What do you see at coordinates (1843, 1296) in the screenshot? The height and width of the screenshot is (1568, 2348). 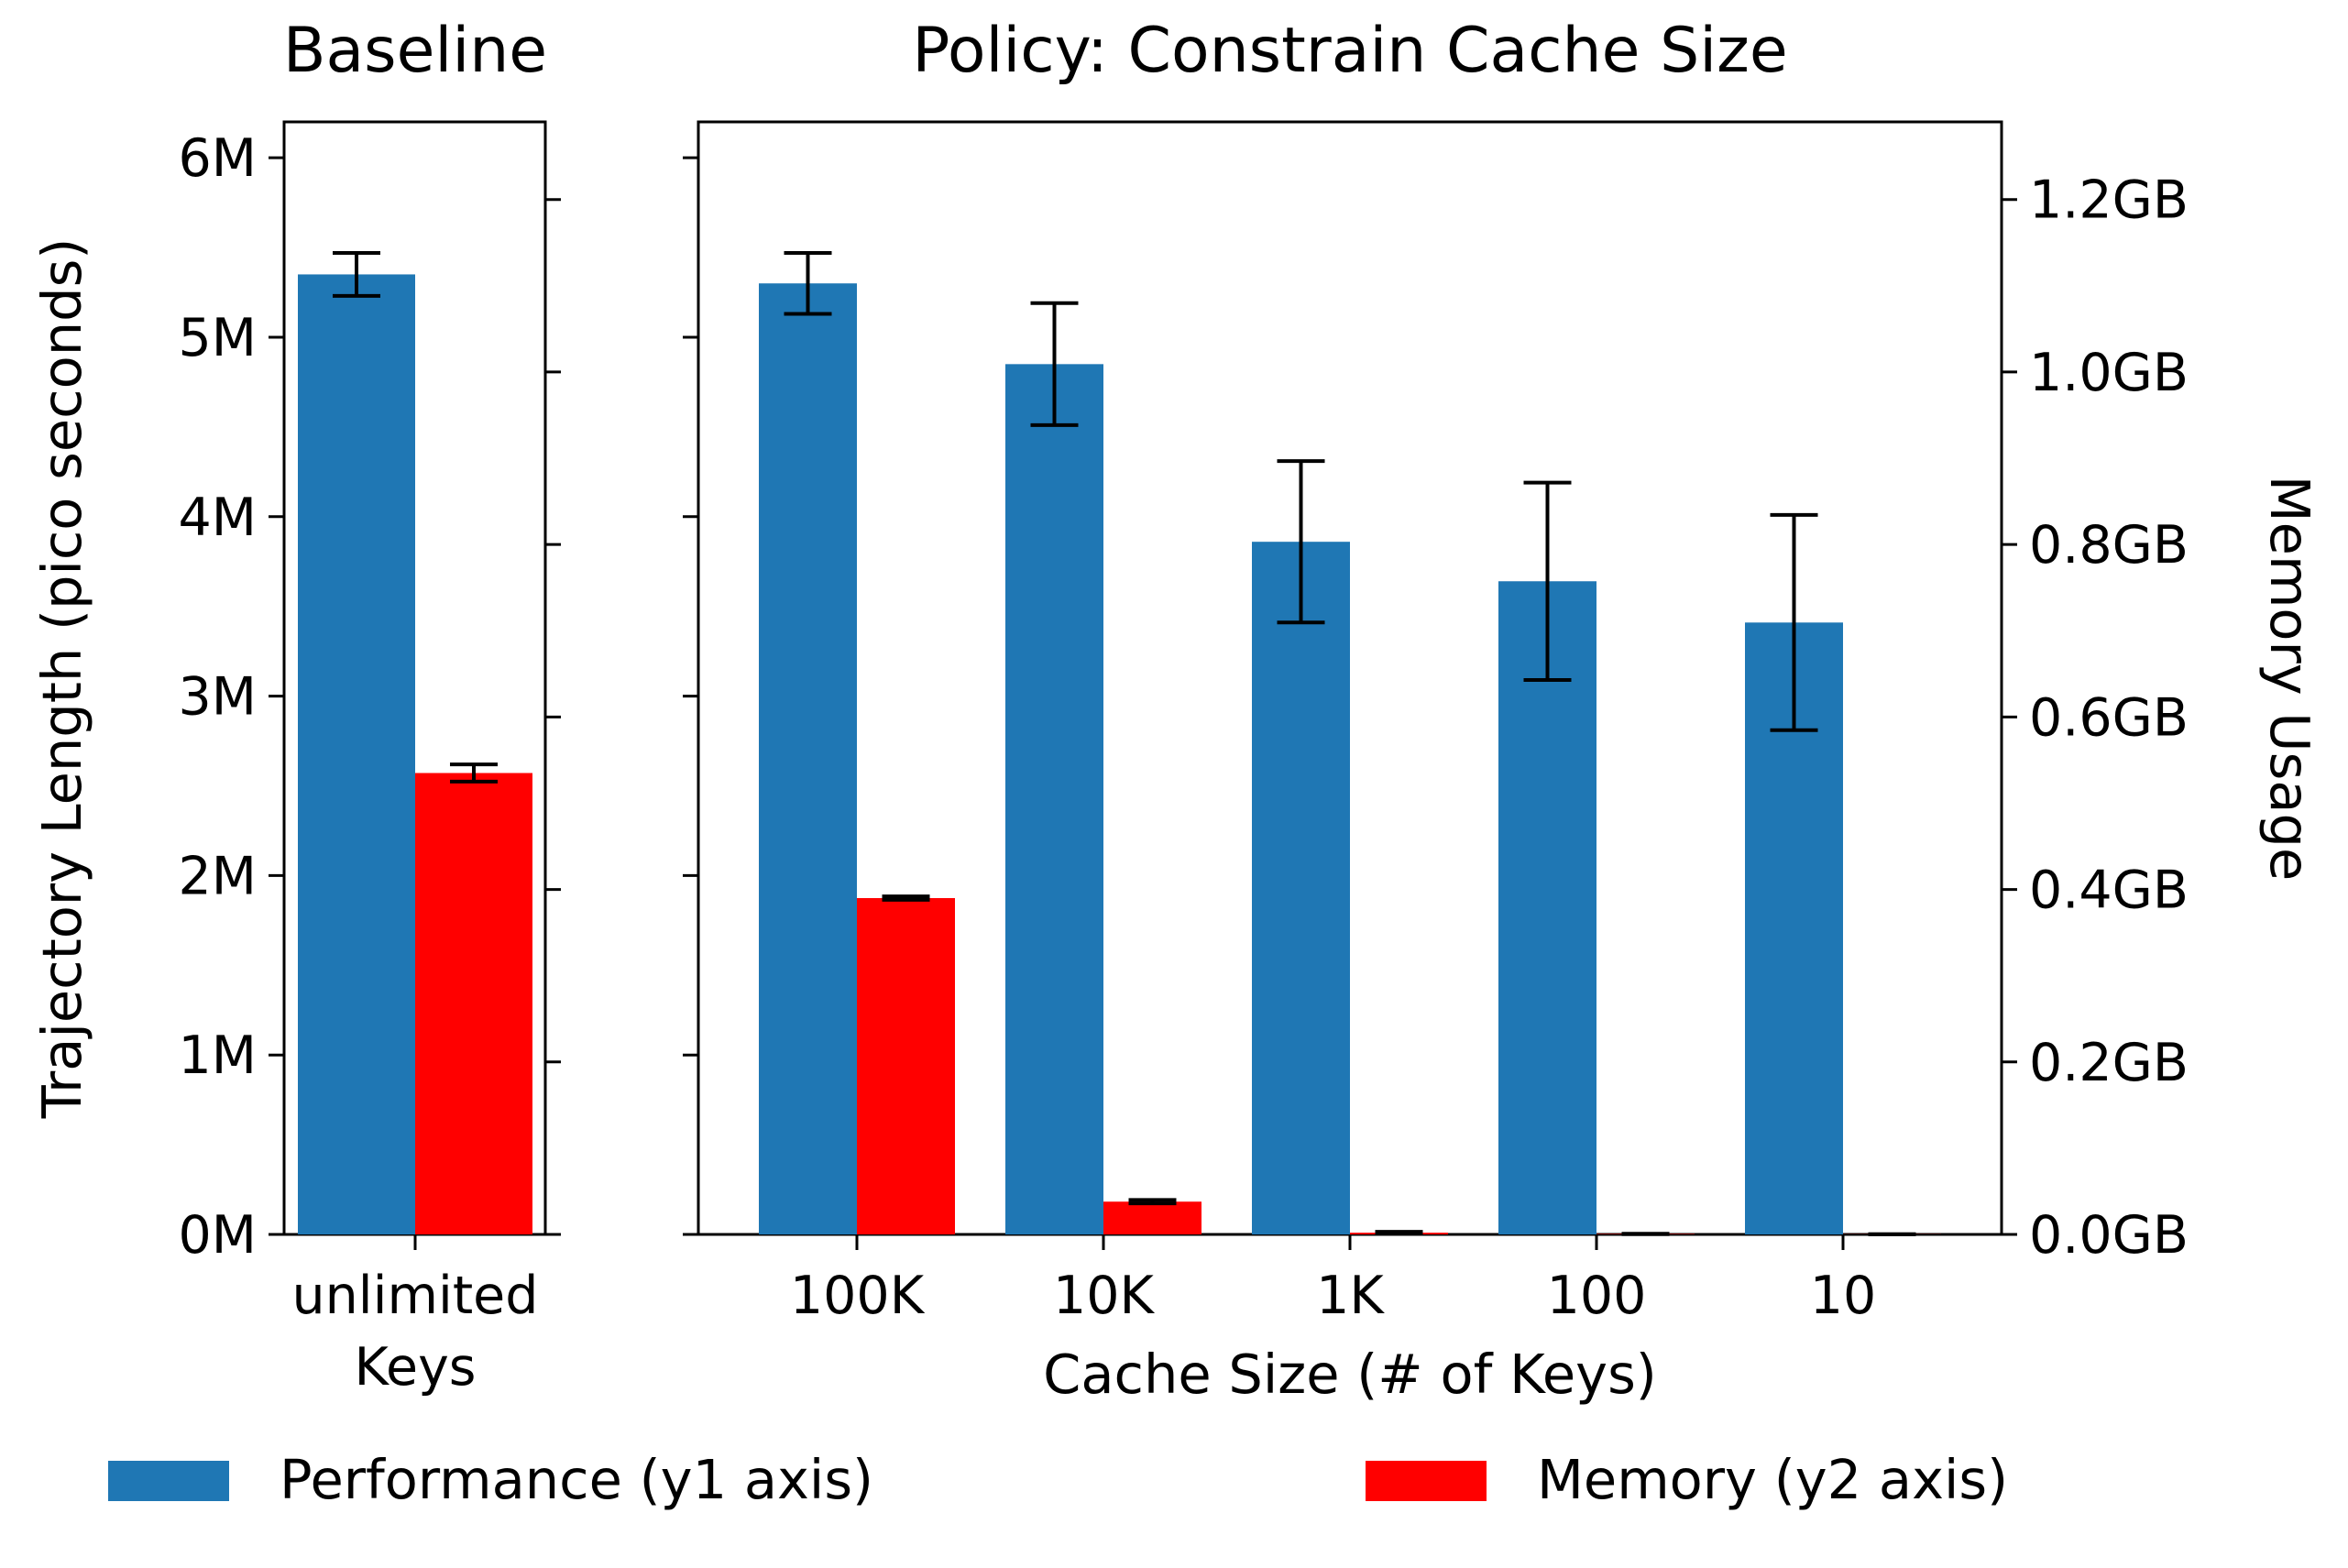 I see `x-tick-label: 10` at bounding box center [1843, 1296].